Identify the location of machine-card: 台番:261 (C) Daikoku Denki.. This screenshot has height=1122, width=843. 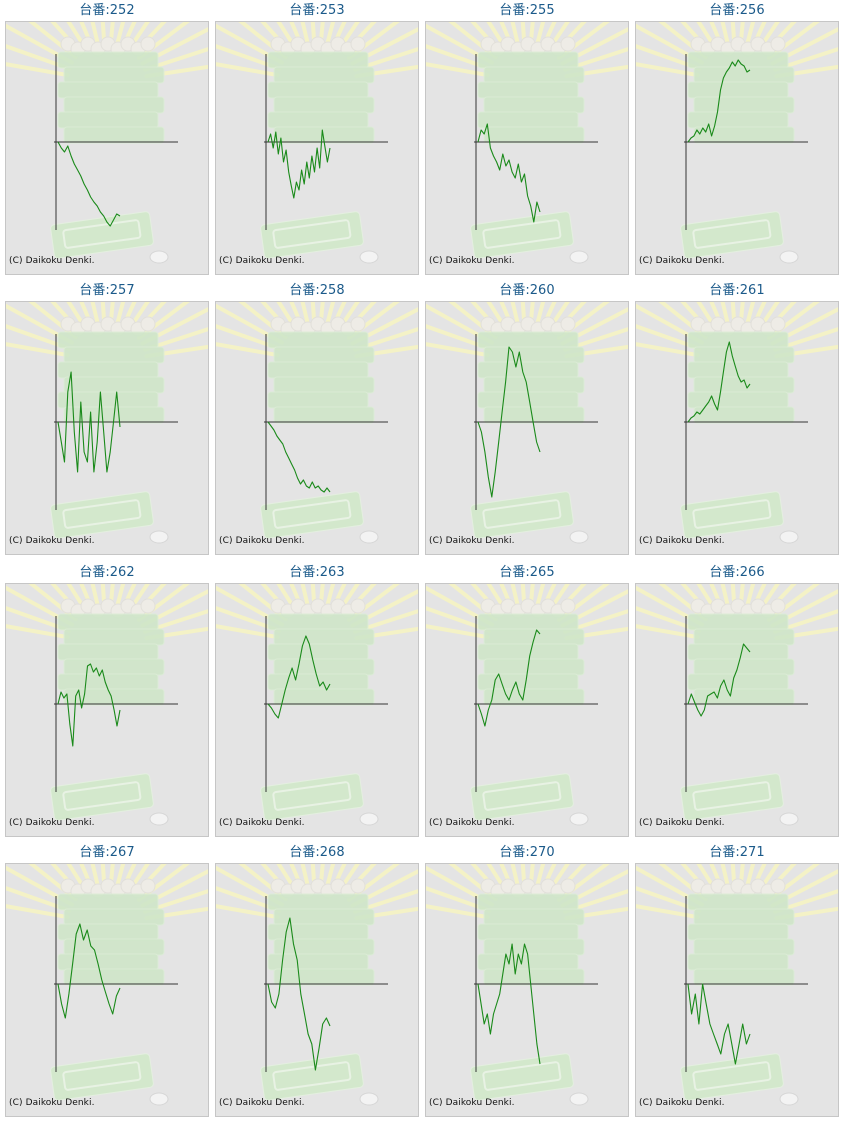
(737, 418).